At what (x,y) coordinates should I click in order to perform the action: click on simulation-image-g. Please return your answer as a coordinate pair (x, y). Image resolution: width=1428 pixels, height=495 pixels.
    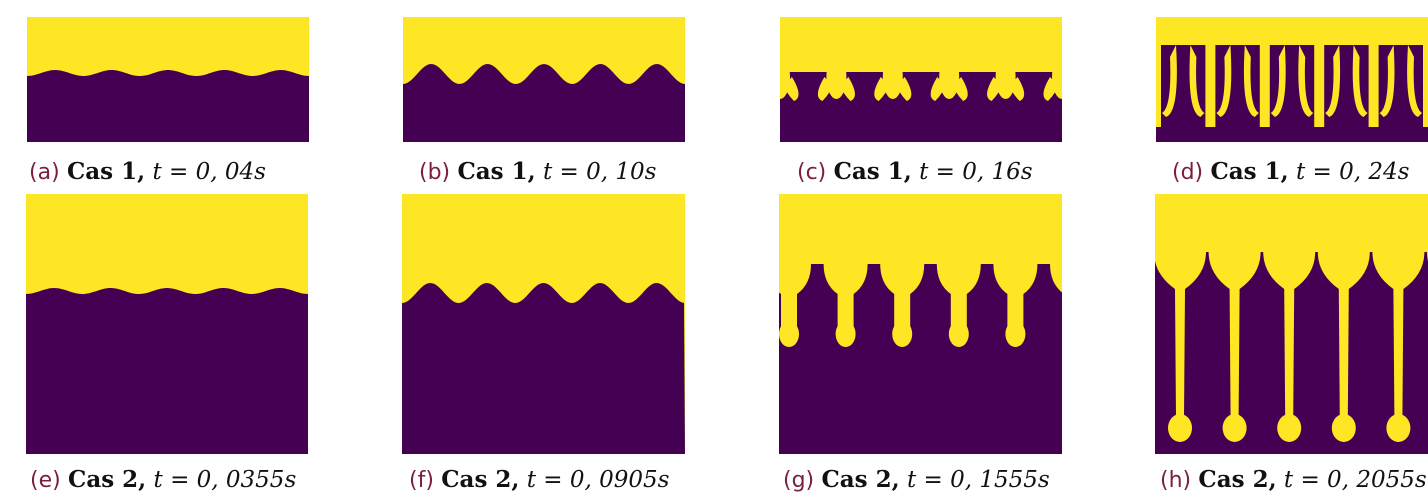
    Looking at the image, I should click on (920, 324).